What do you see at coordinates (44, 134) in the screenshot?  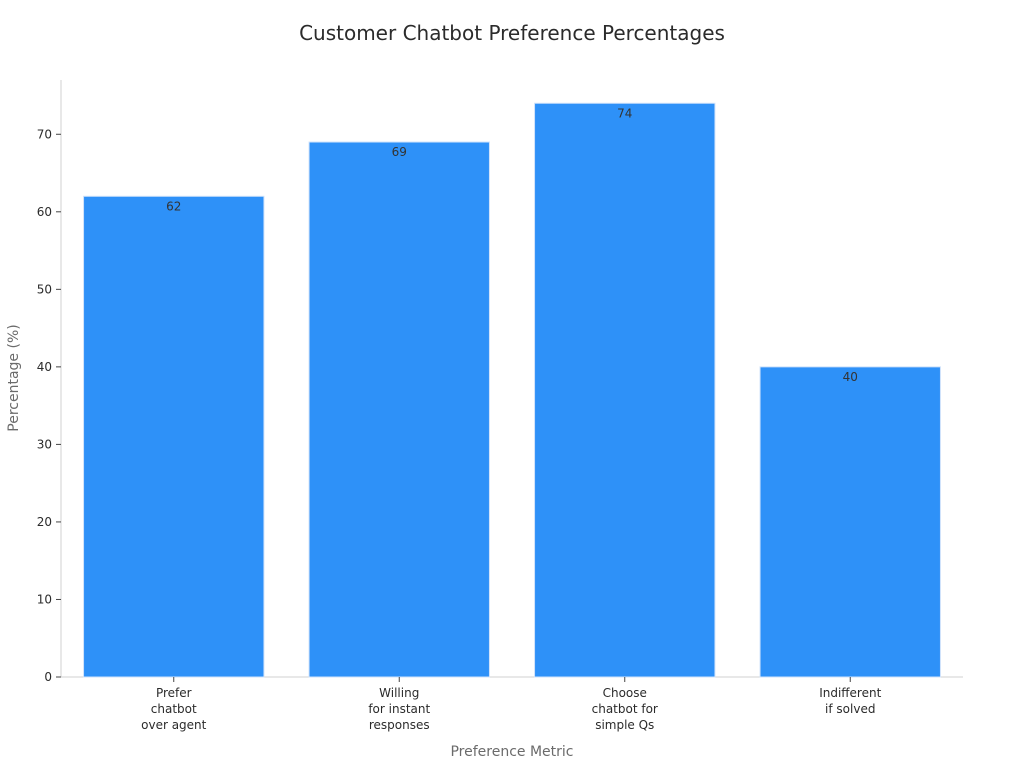 I see `y-tick-label: 70` at bounding box center [44, 134].